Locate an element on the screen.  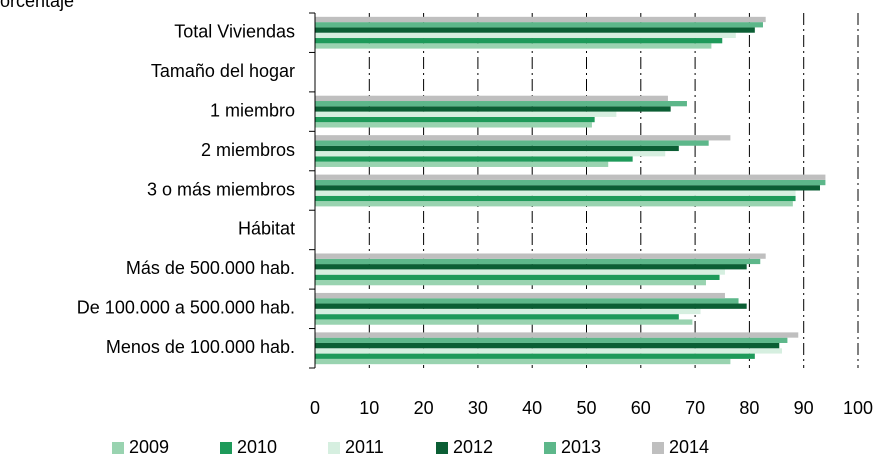
legend-label: 2014 is located at coordinates (689, 447).